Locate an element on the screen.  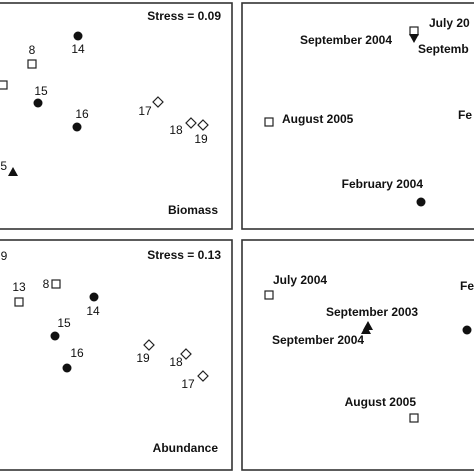
bottom-right-point-5-label: August 2005 is located at coordinates (381, 402).